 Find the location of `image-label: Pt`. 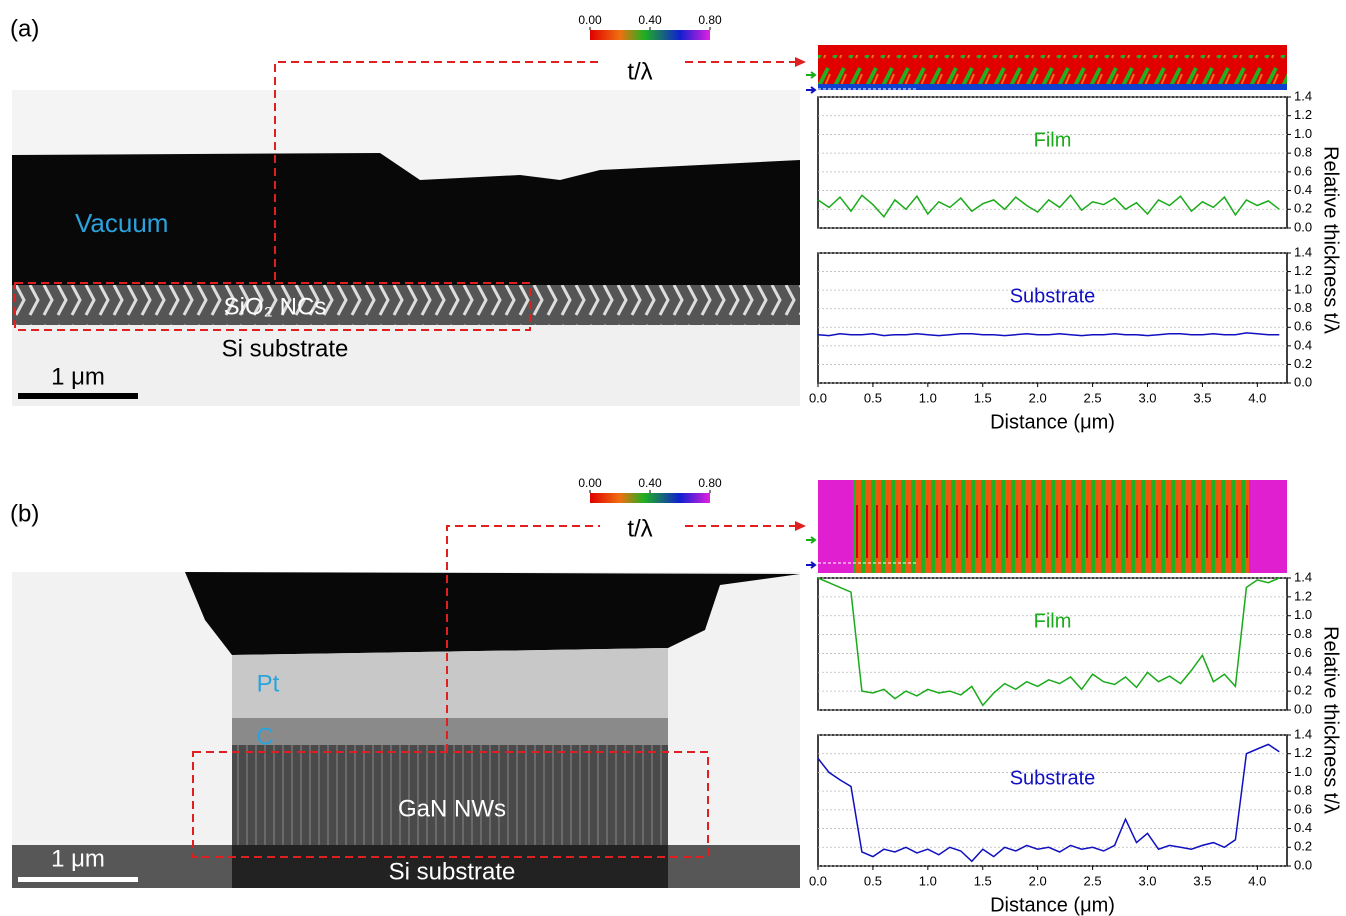

image-label: Pt is located at coordinates (268, 683).